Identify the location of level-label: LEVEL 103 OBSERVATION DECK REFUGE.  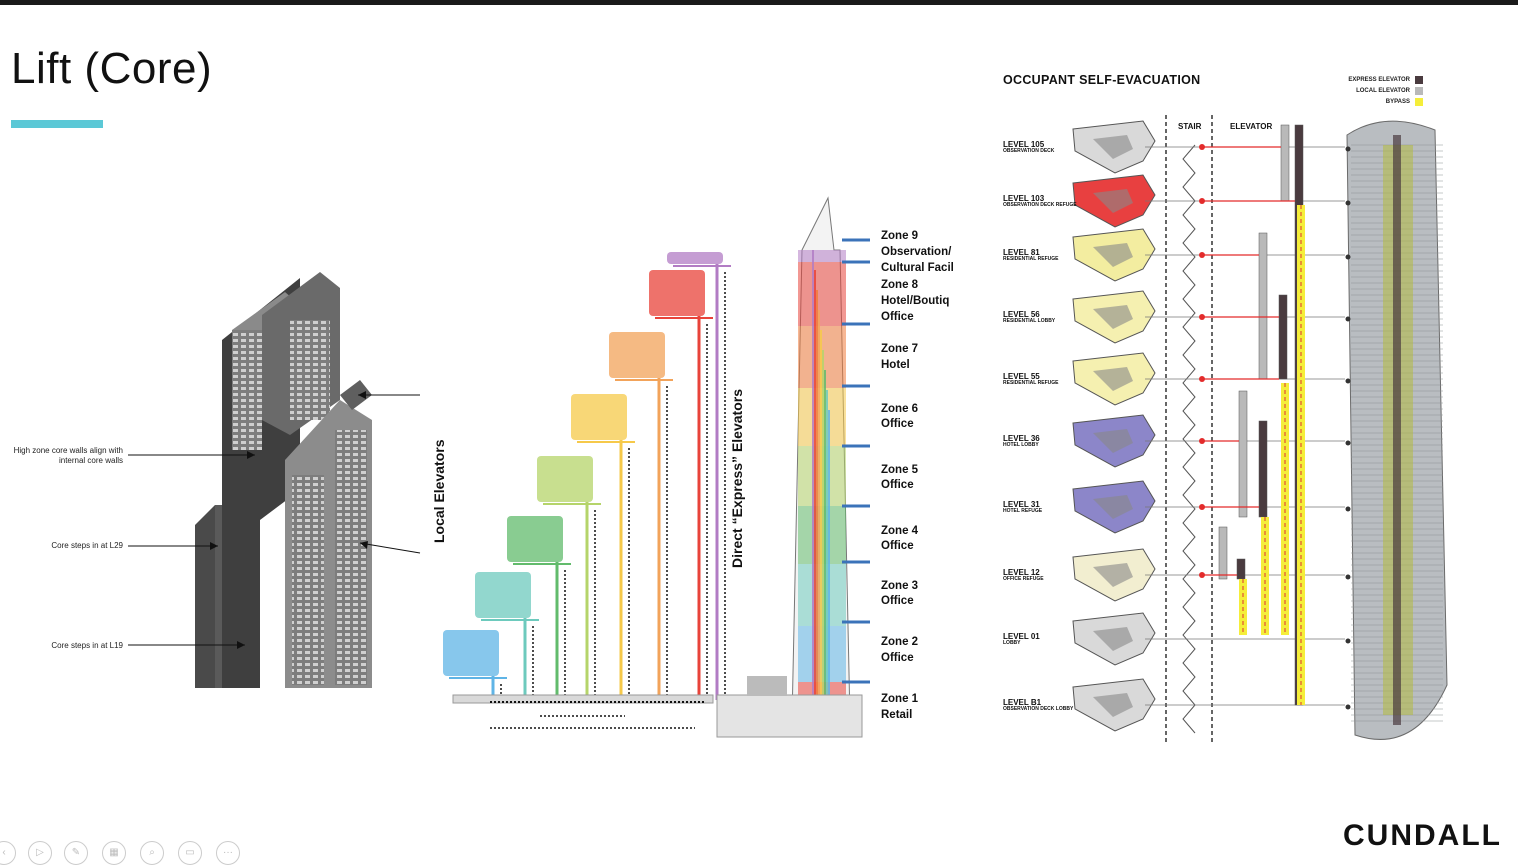
(1040, 201).